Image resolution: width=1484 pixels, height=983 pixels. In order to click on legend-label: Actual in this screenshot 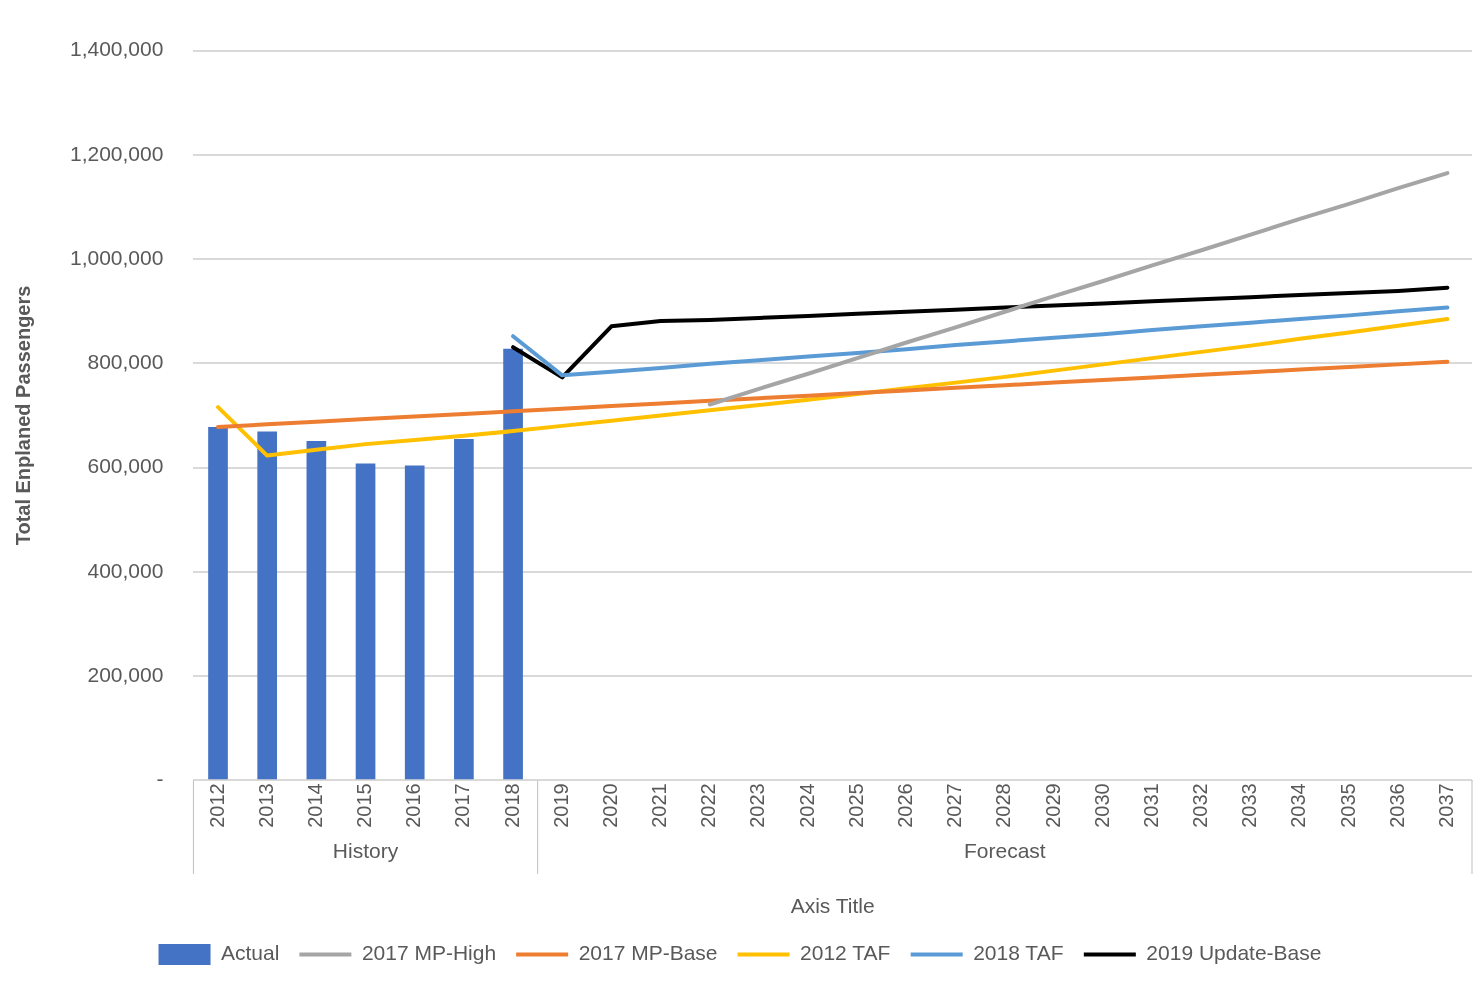, I will do `click(250, 953)`.